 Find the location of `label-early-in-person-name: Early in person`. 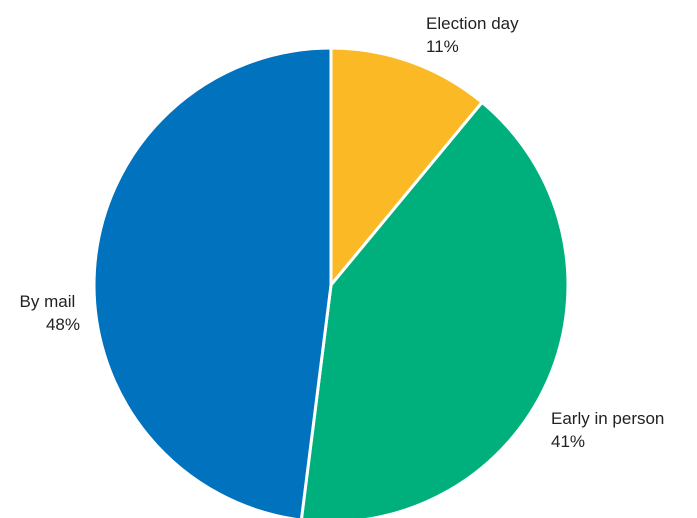

label-early-in-person-name: Early in person is located at coordinates (607, 418).